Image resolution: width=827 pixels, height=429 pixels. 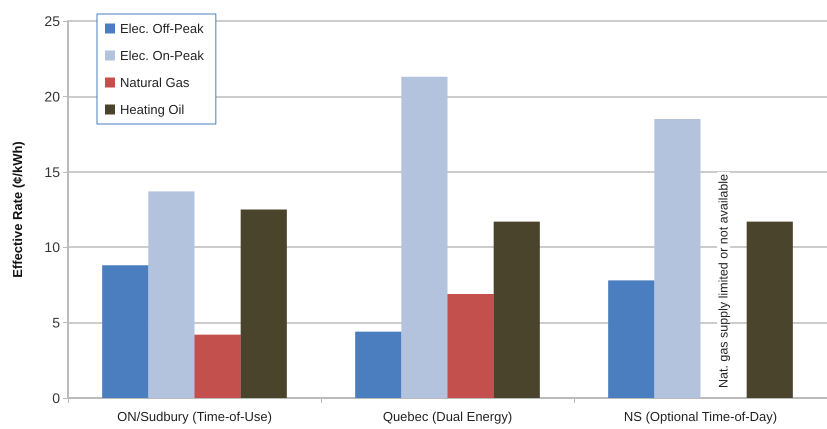 What do you see at coordinates (52, 21) in the screenshot?
I see `y-tick-label: 25` at bounding box center [52, 21].